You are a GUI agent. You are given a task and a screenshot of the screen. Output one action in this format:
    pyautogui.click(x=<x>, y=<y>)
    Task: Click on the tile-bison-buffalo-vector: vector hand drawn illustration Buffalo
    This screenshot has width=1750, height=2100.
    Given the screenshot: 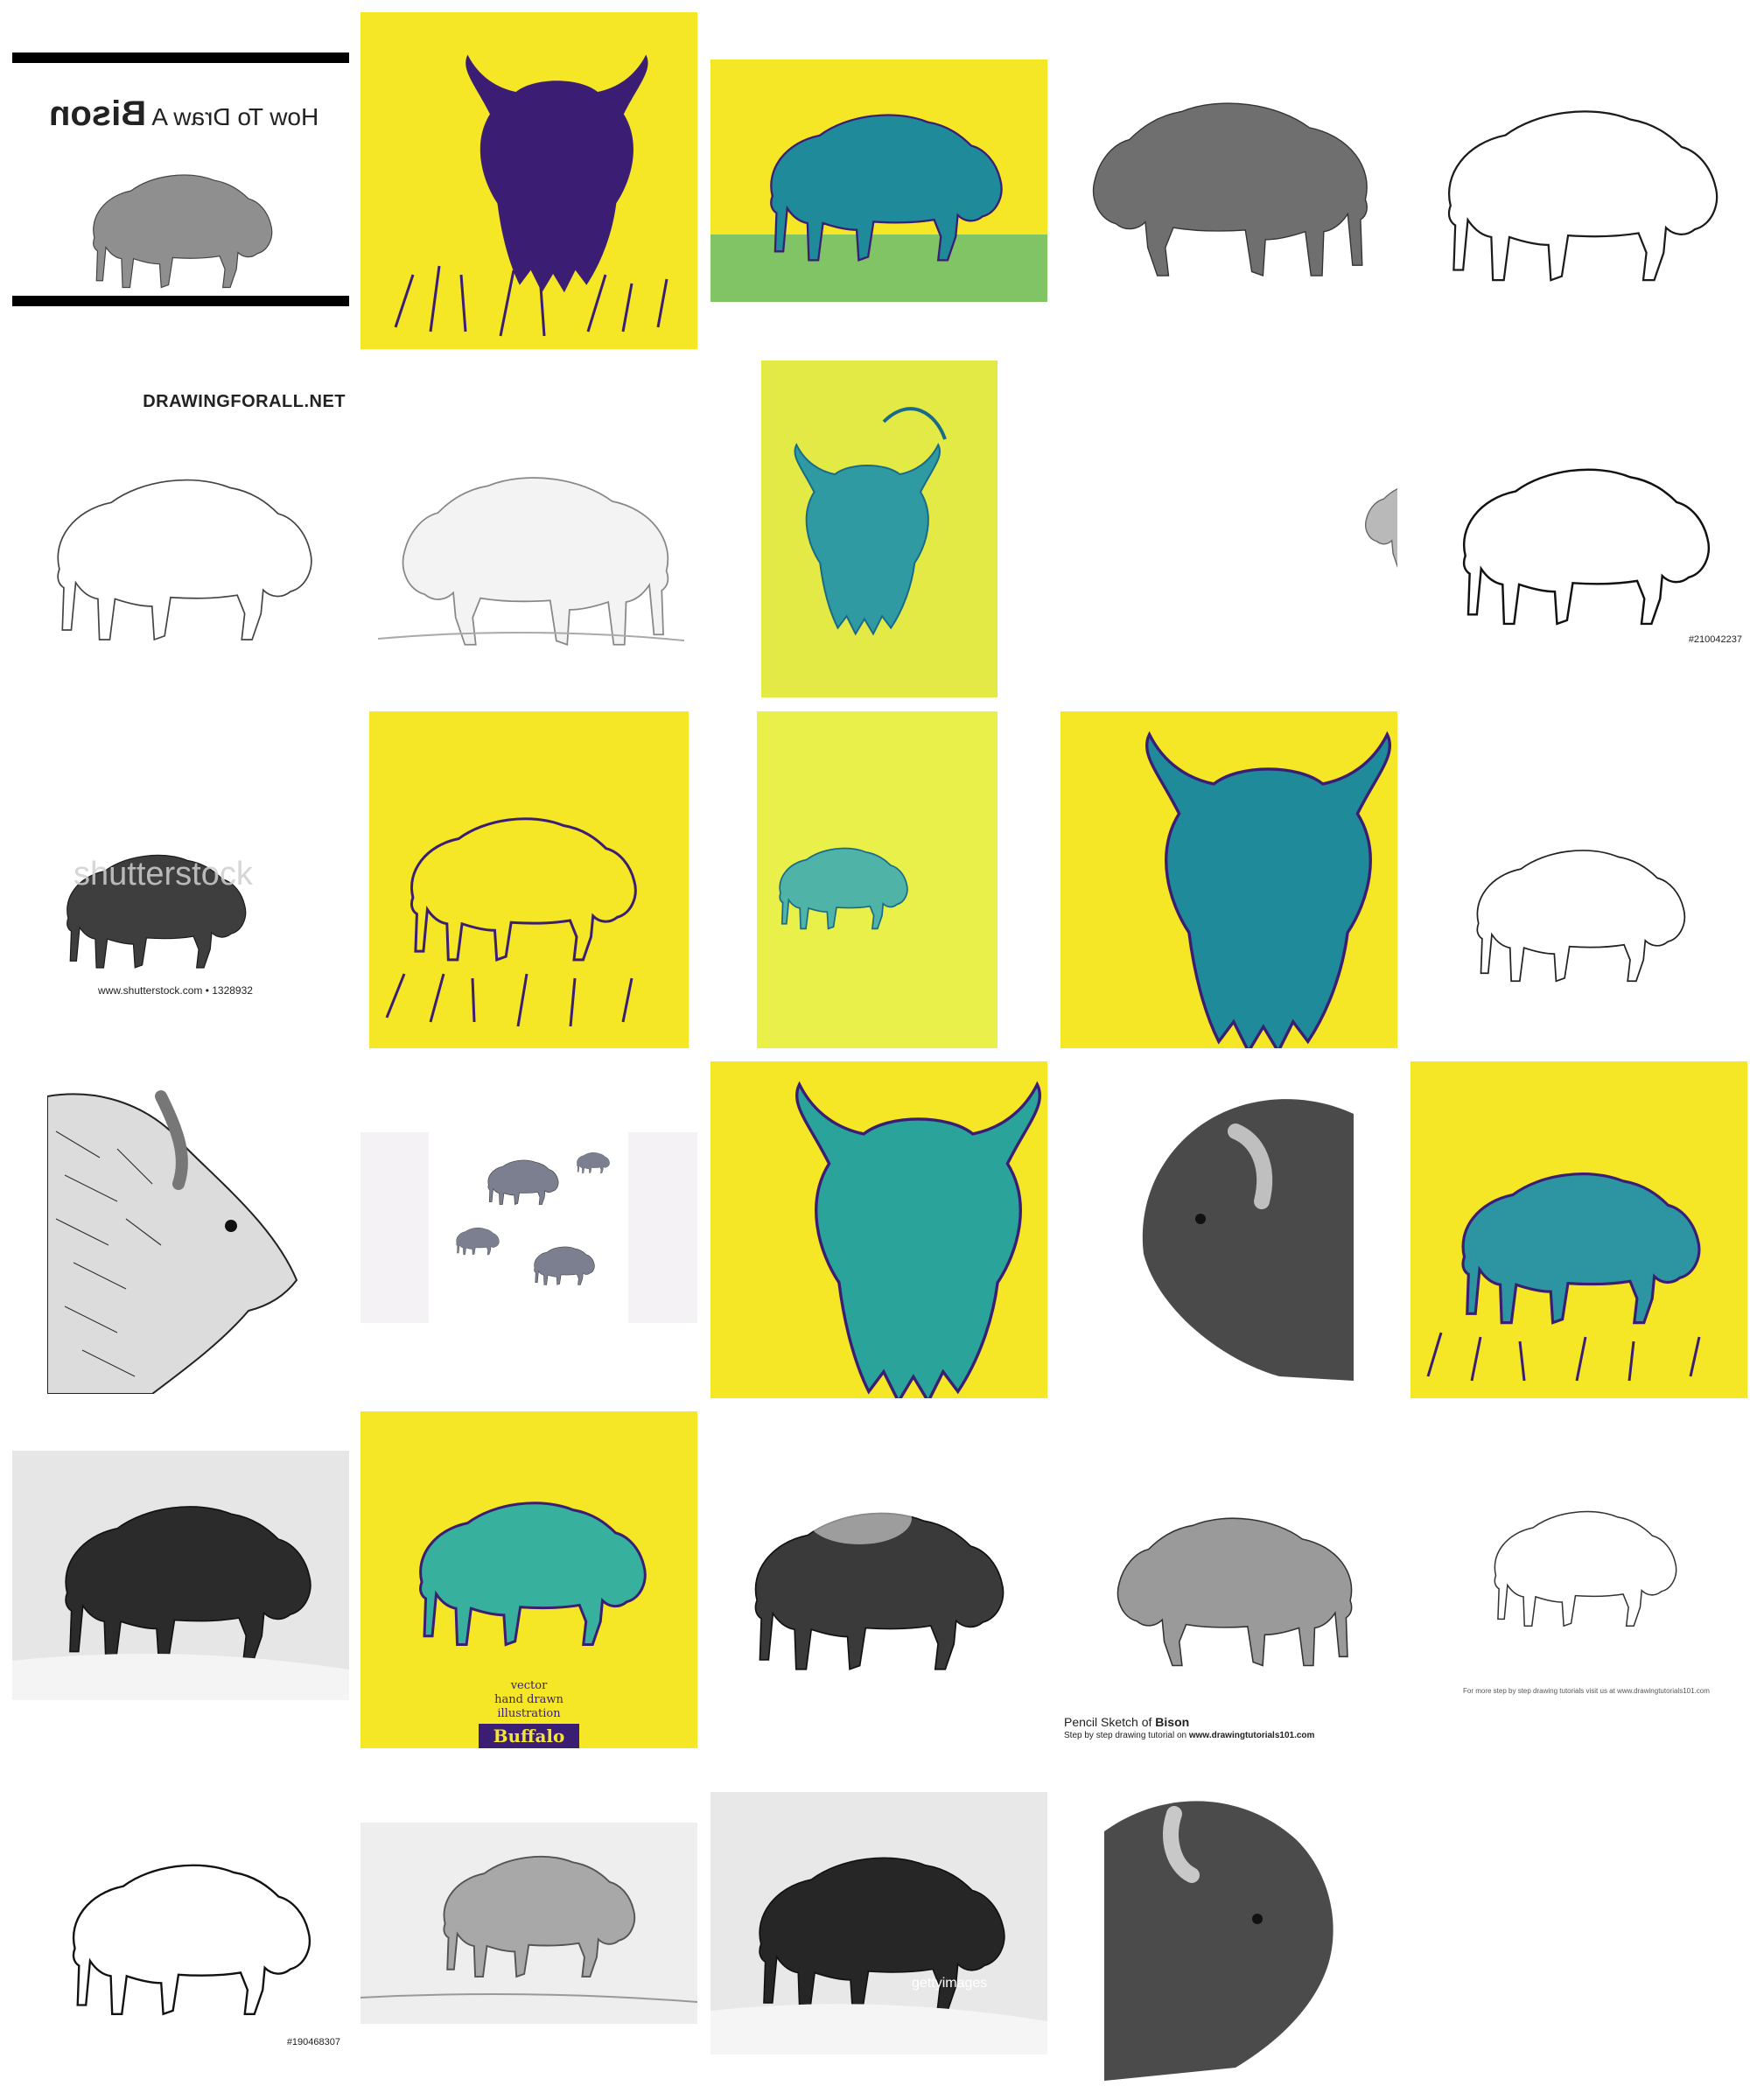 What is the action you would take?
    pyautogui.click(x=528, y=1579)
    